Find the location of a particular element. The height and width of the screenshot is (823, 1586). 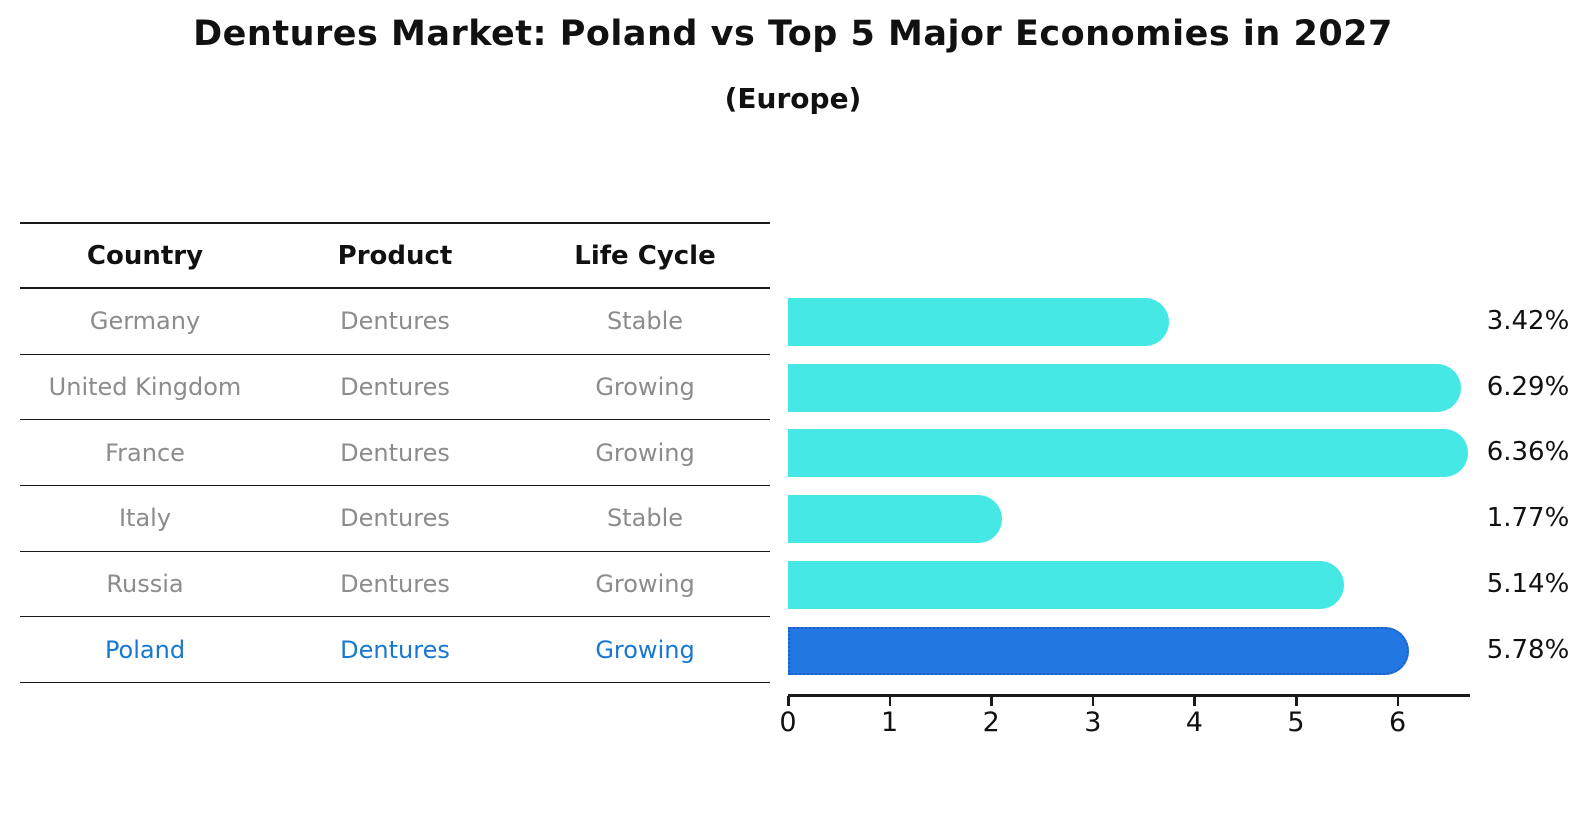

x-tick-label: 4 is located at coordinates (1194, 722).